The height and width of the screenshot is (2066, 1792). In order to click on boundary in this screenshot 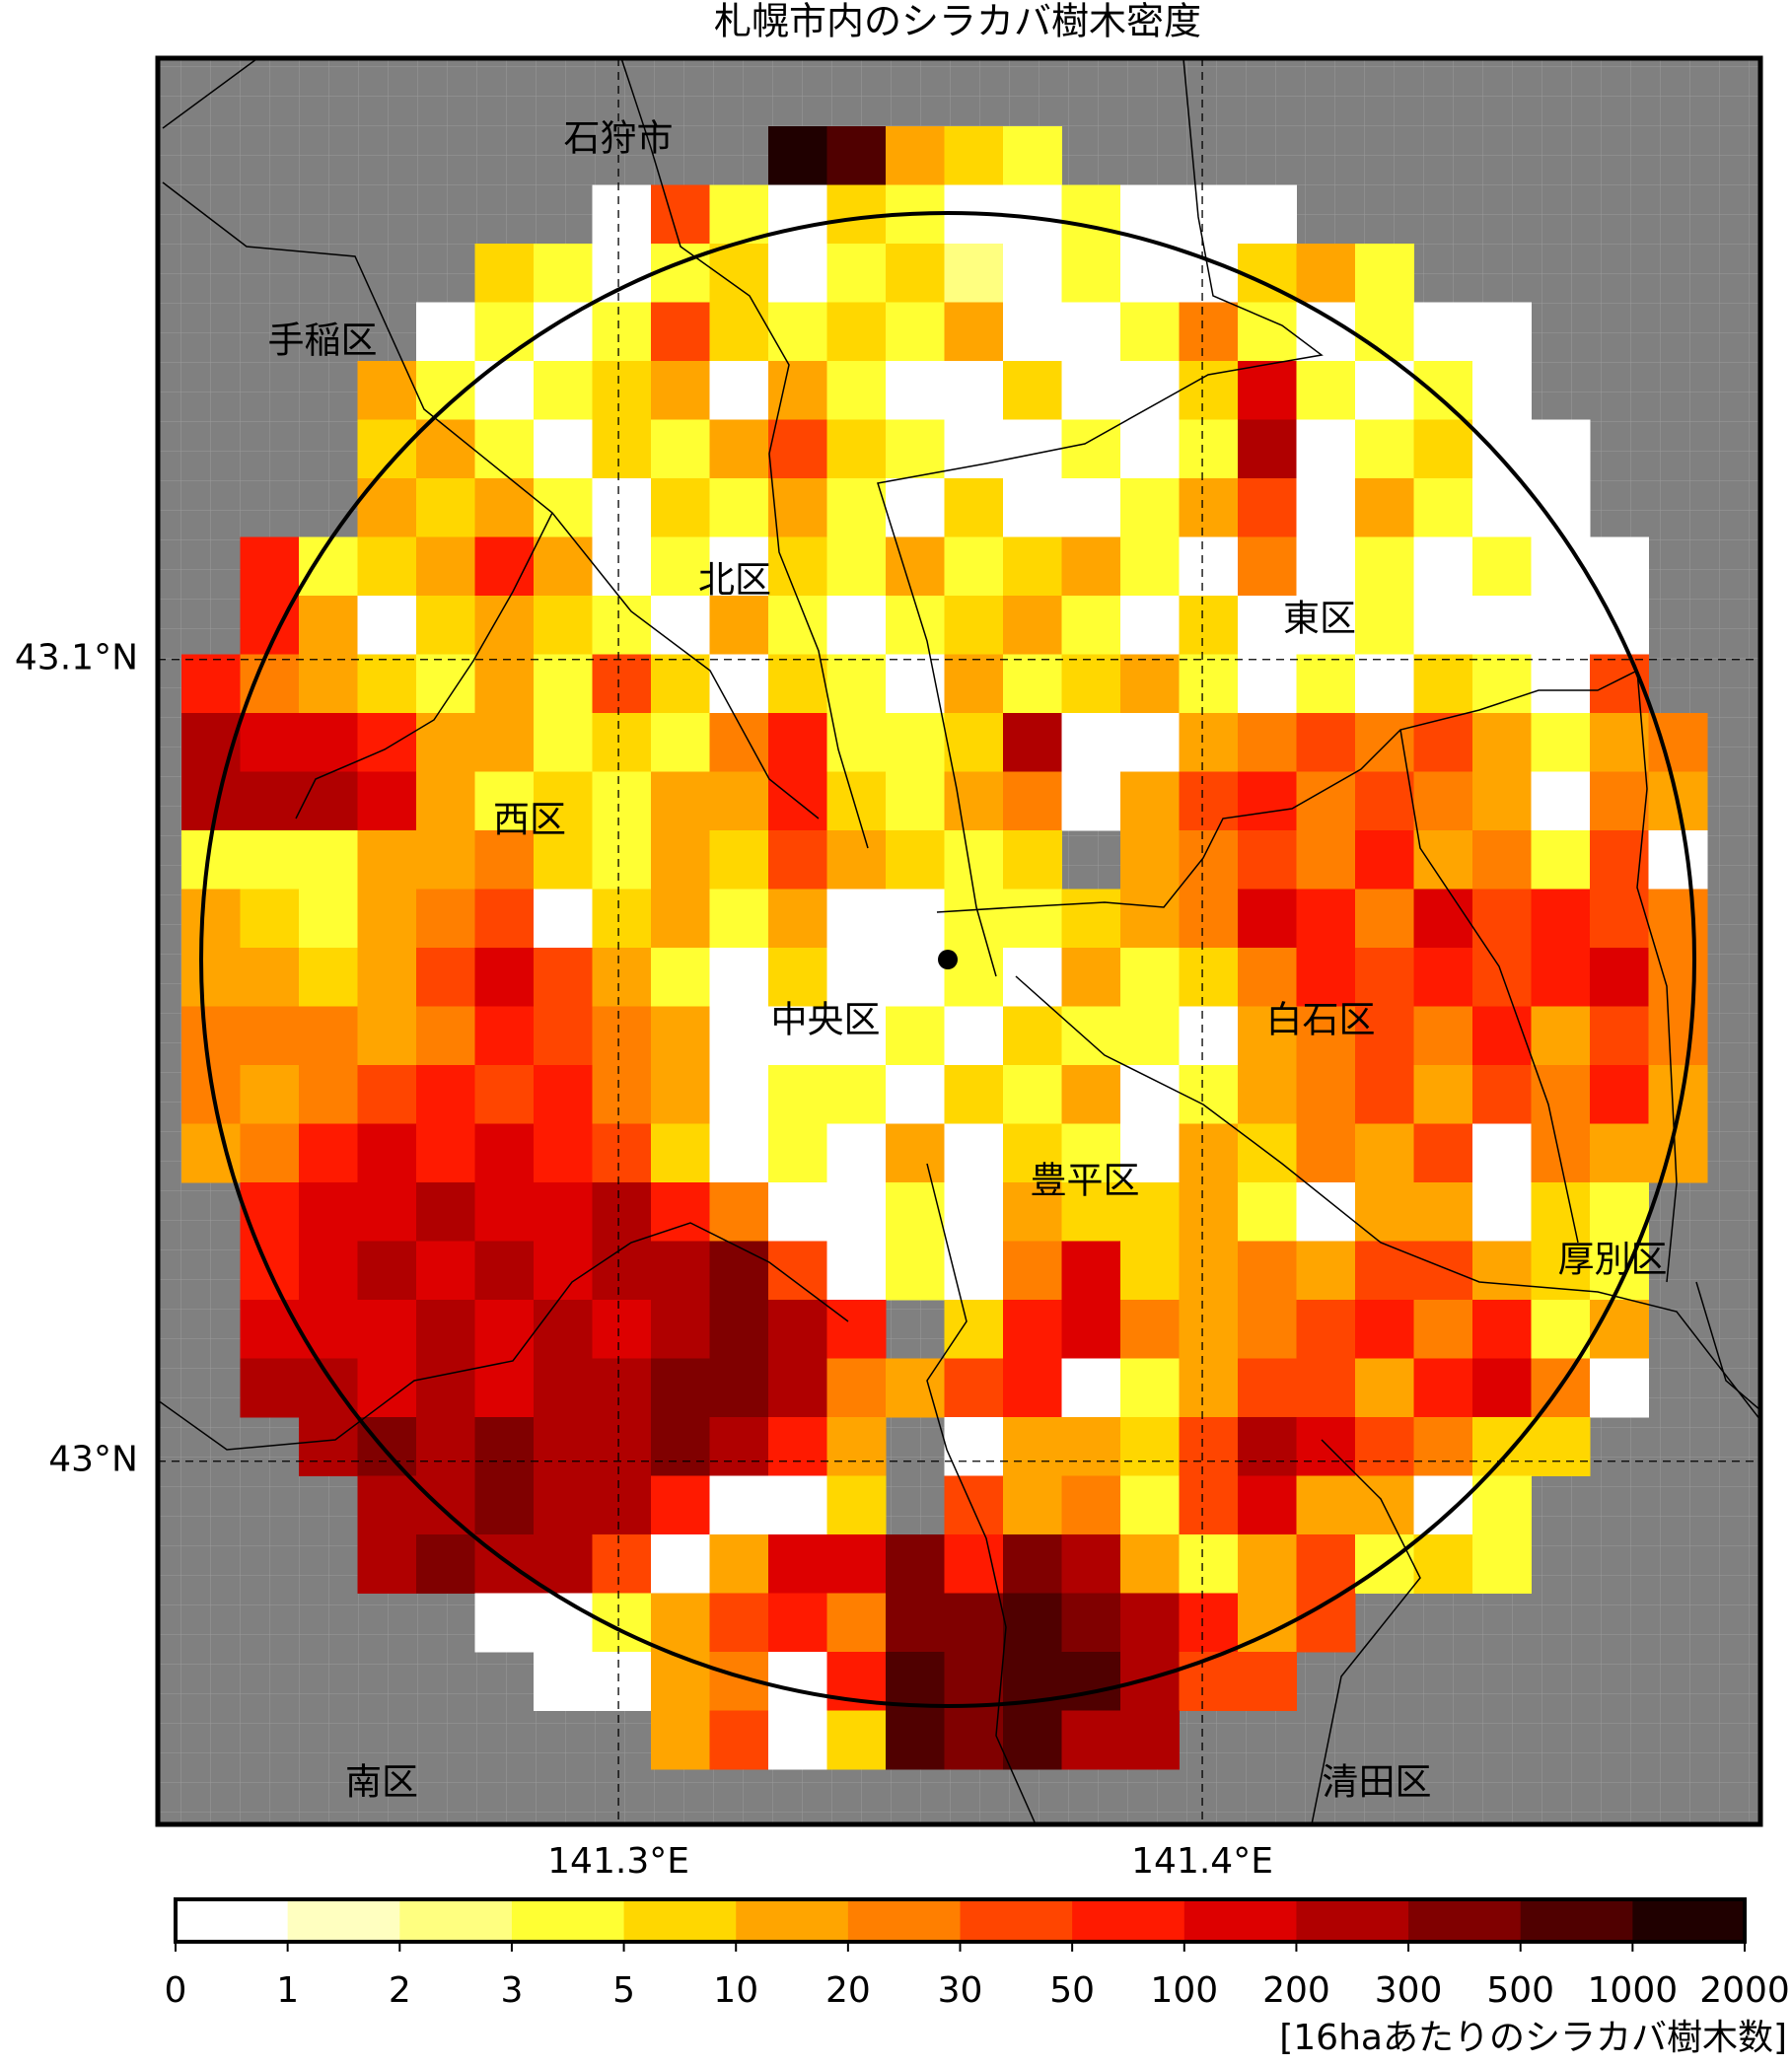, I will do `click(209, 94)`.